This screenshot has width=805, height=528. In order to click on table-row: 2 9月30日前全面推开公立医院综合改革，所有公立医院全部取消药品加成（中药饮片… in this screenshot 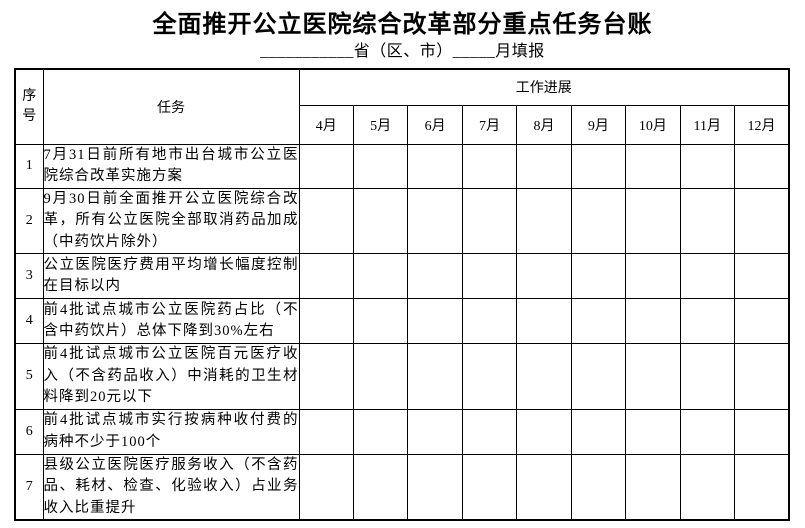, I will do `click(402, 220)`.